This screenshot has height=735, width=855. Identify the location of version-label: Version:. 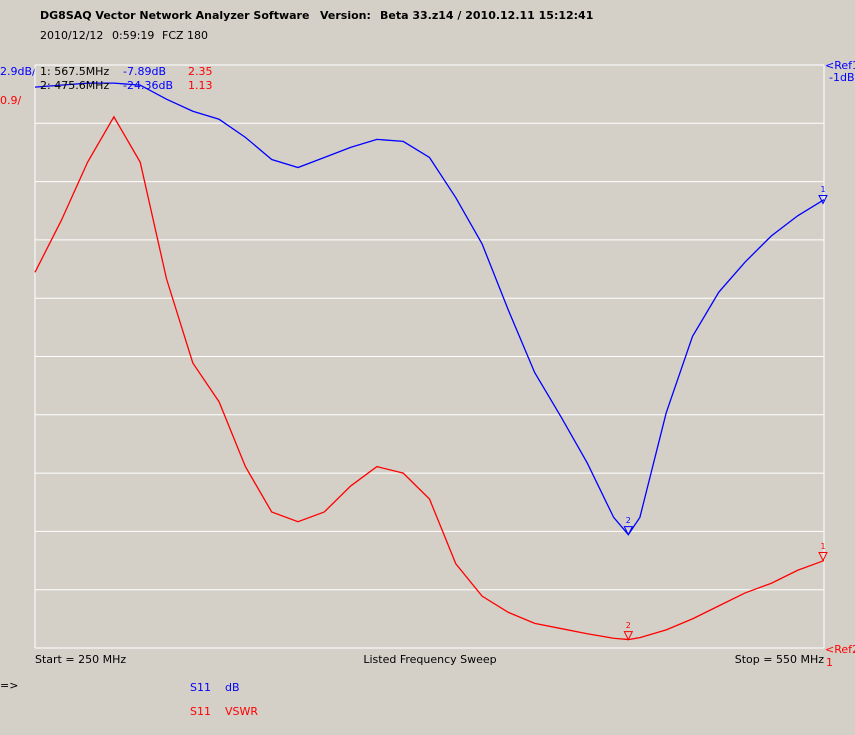
(345, 15).